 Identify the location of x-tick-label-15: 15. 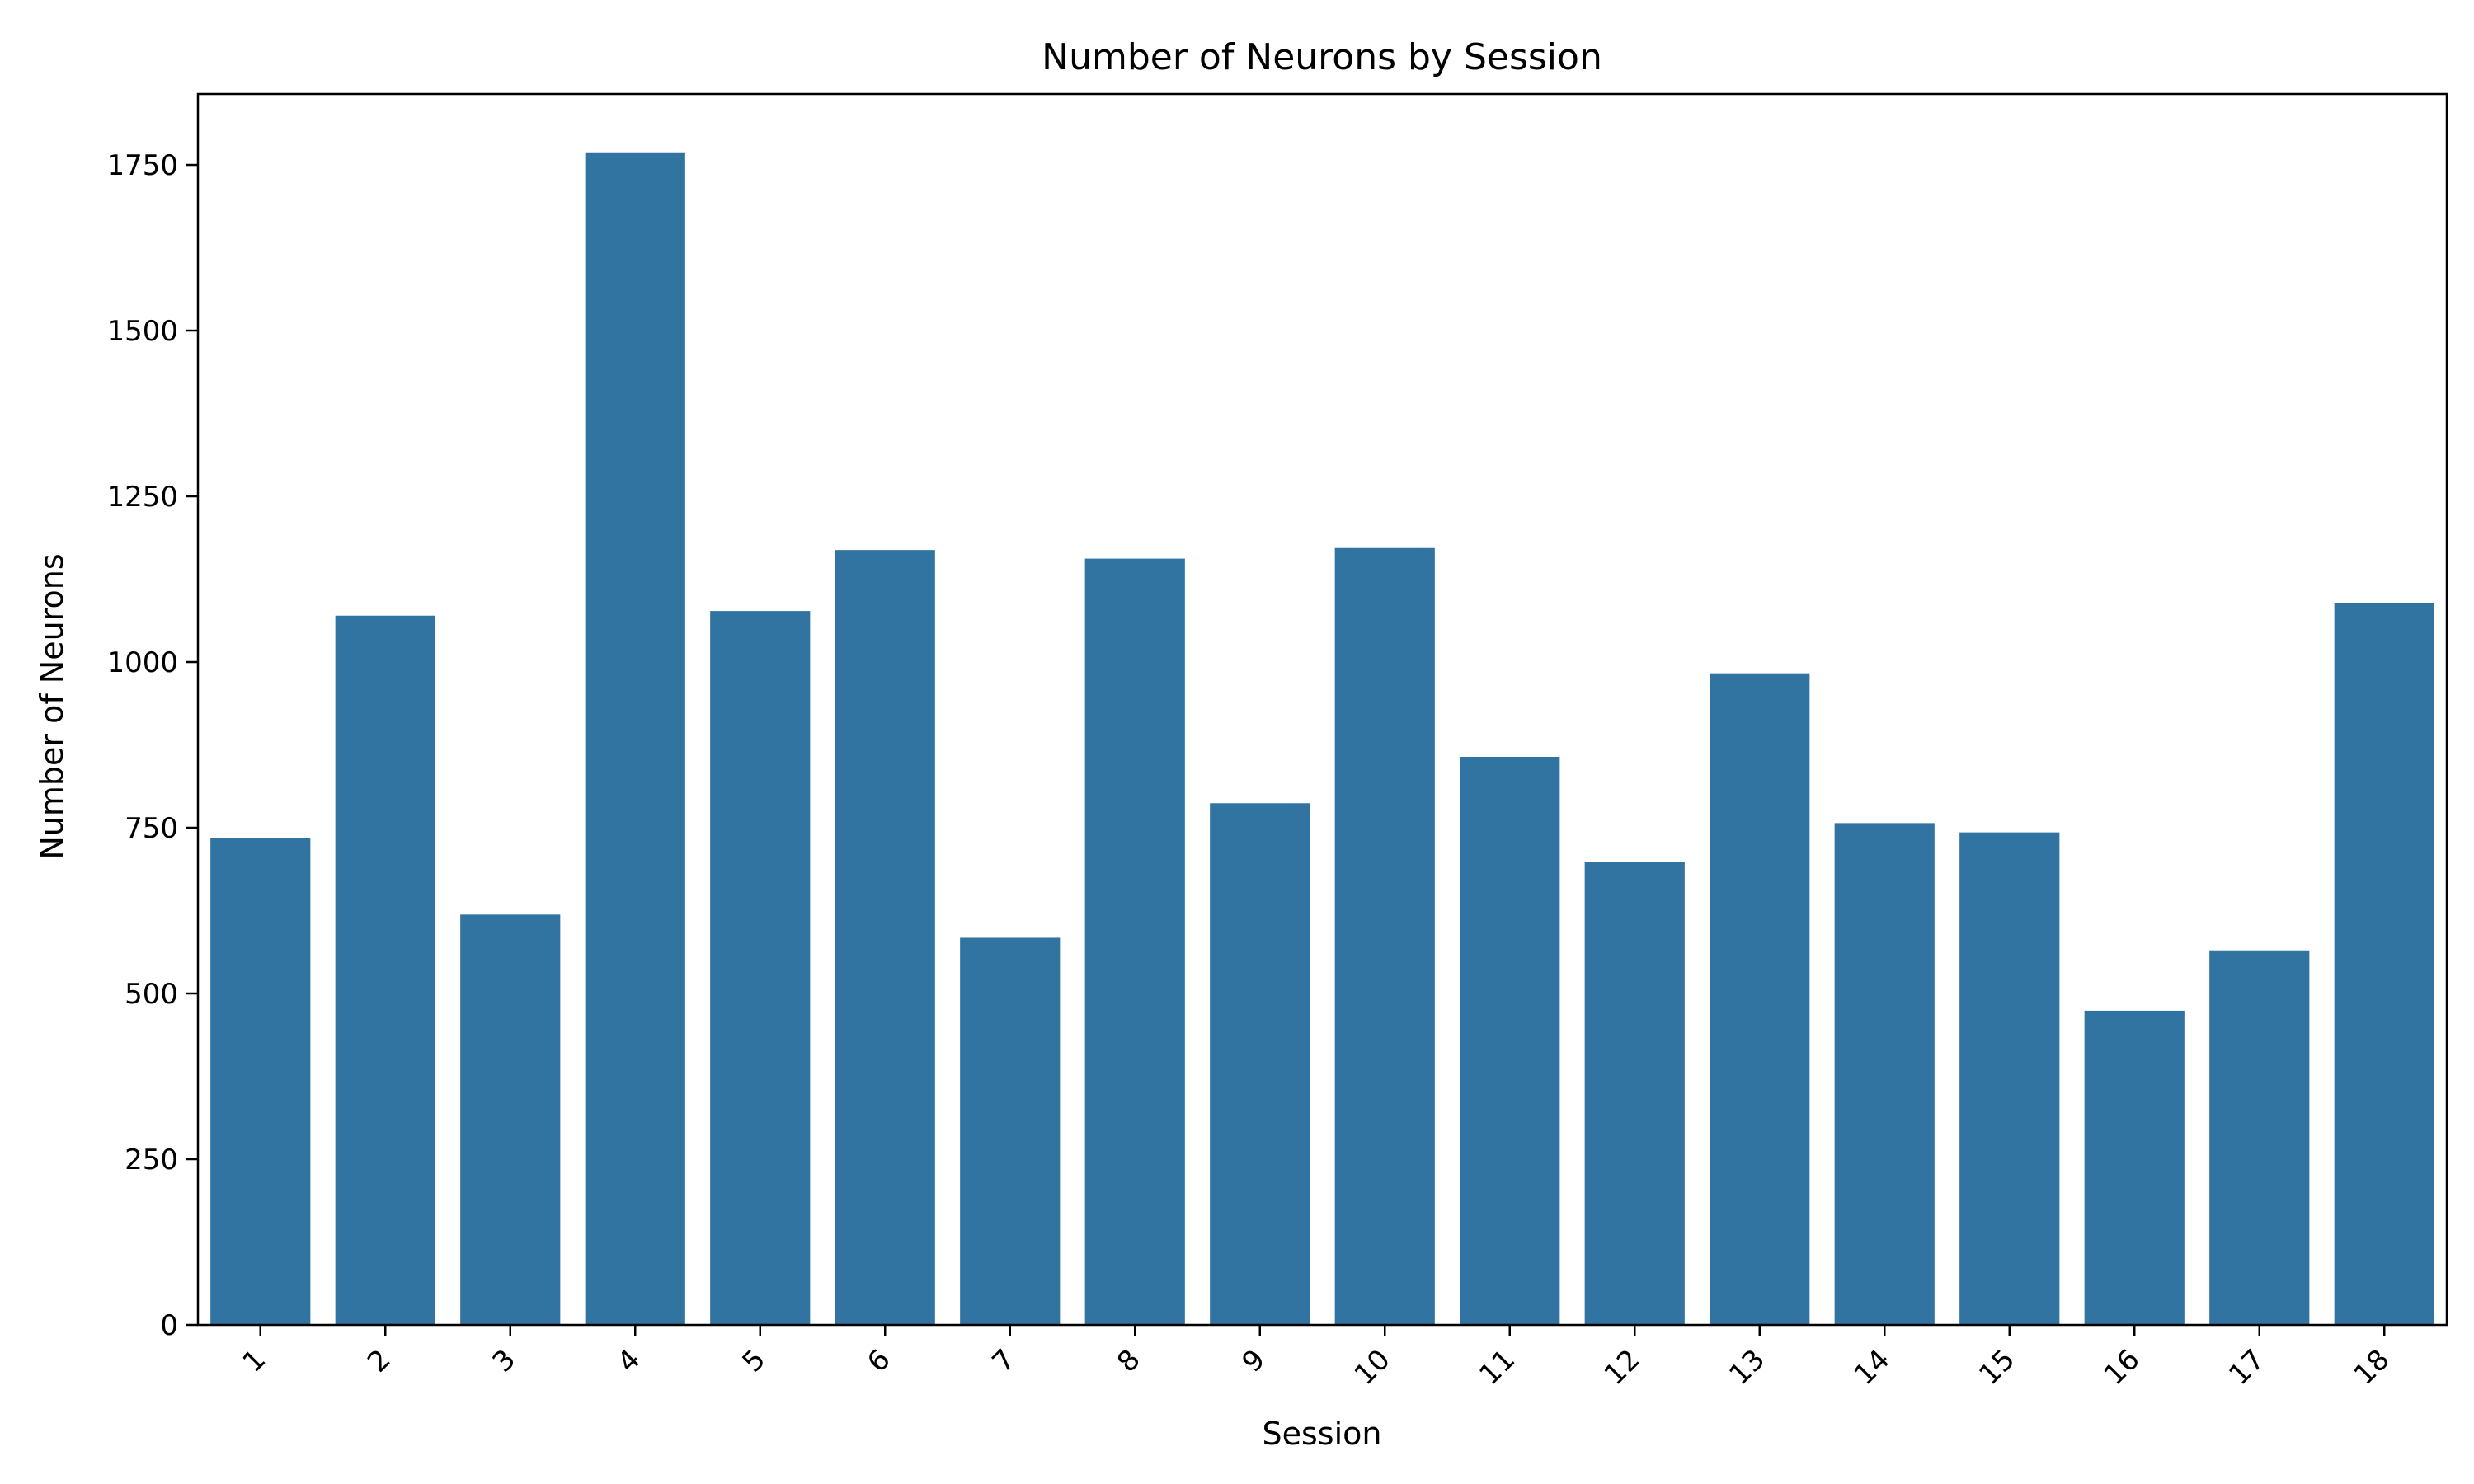
(1997, 1367).